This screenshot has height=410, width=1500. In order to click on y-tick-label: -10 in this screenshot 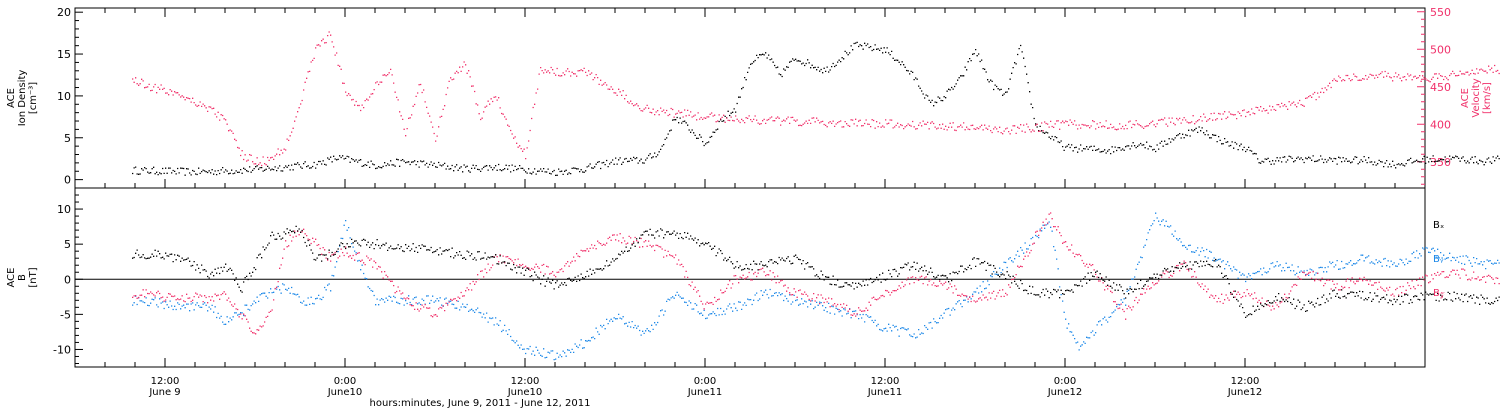, I will do `click(62, 349)`.